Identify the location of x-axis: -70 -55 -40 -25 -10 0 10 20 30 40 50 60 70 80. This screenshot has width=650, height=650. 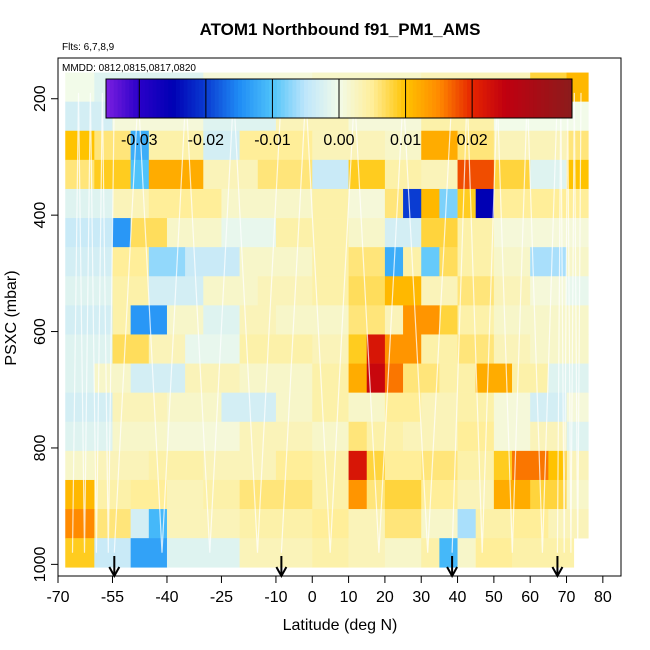
(329, 591).